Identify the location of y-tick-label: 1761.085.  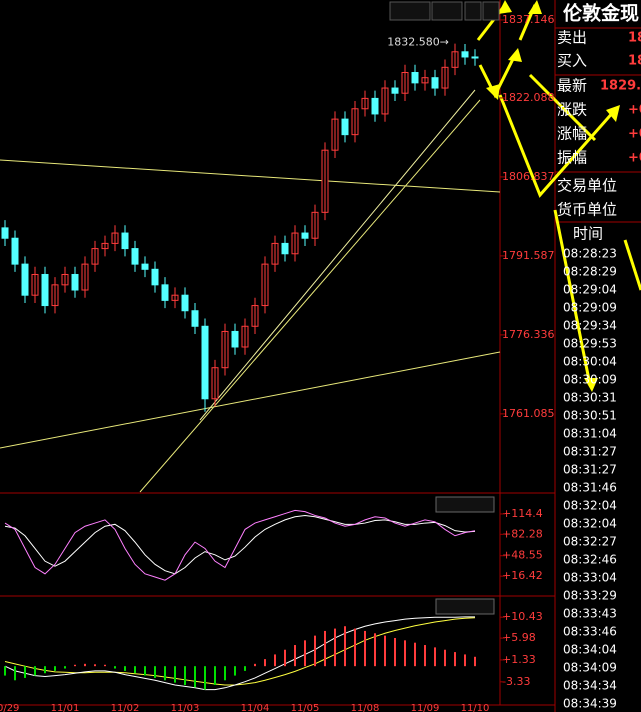
(528, 413).